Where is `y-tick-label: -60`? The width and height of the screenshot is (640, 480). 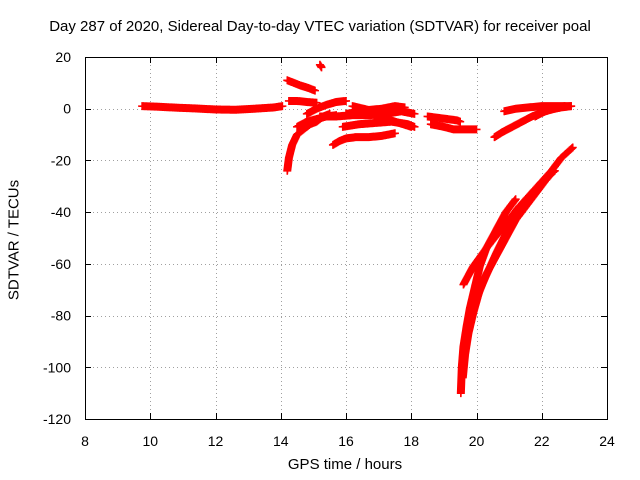 y-tick-label: -60 is located at coordinates (61, 264).